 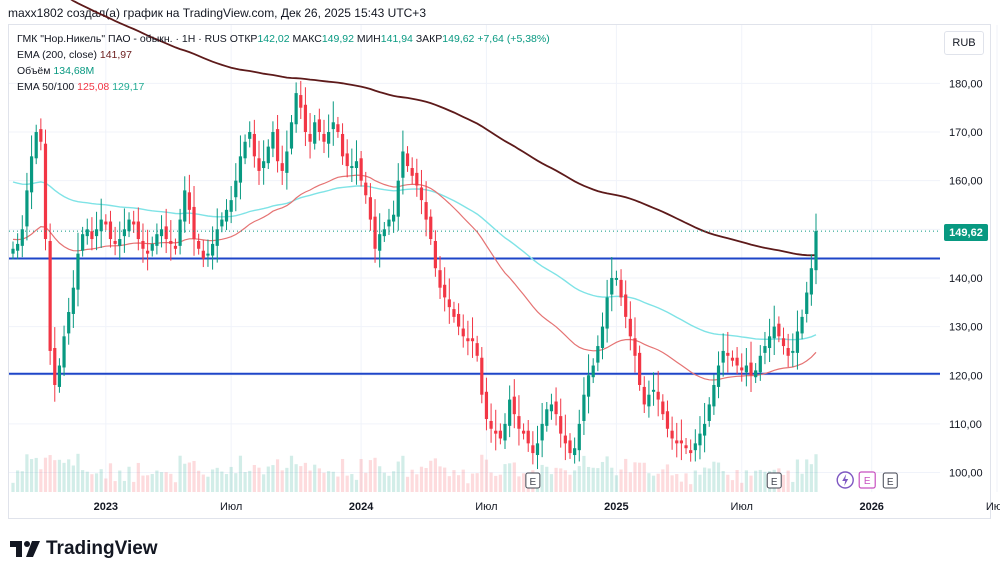 What do you see at coordinates (867, 480) in the screenshot?
I see `dividend-icon` at bounding box center [867, 480].